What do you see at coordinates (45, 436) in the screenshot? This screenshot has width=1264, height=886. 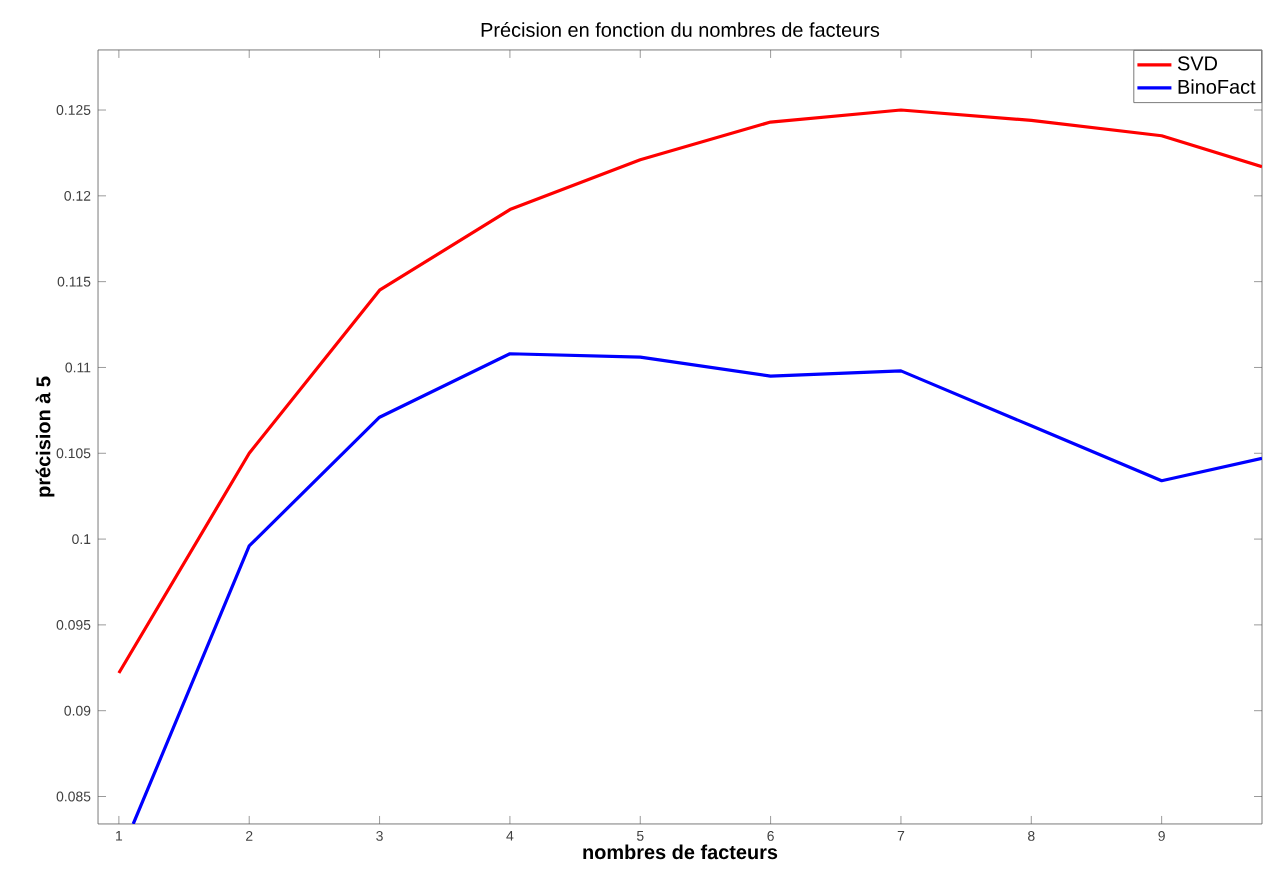 I see `y-axis-title: précision à 5` at bounding box center [45, 436].